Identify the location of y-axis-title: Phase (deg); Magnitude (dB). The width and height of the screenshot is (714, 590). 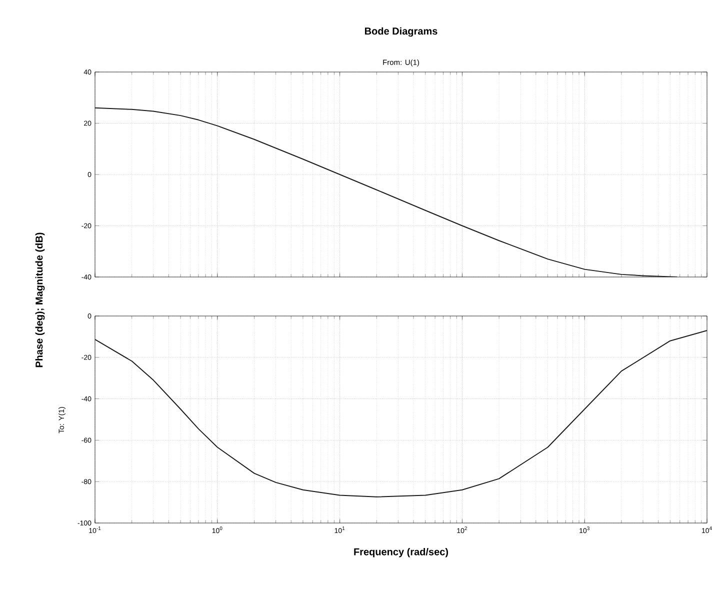
(40, 300).